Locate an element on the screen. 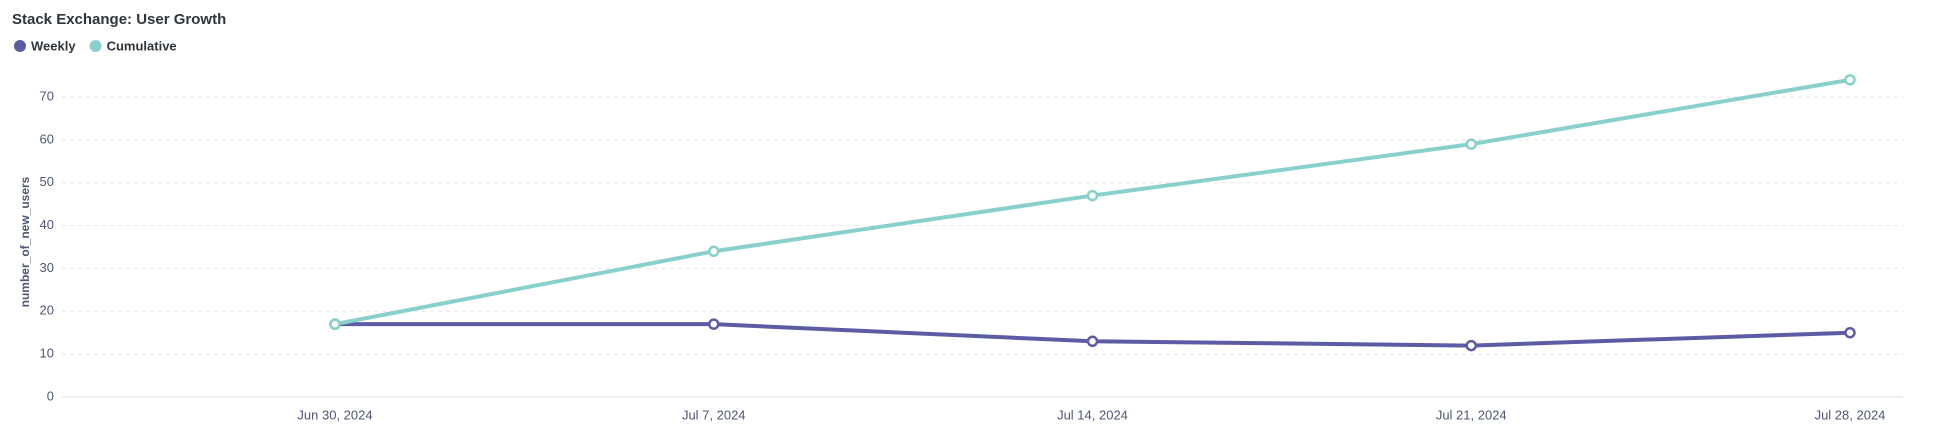 Image resolution: width=1944 pixels, height=434 pixels. y-tick-label: 50 is located at coordinates (47, 181).